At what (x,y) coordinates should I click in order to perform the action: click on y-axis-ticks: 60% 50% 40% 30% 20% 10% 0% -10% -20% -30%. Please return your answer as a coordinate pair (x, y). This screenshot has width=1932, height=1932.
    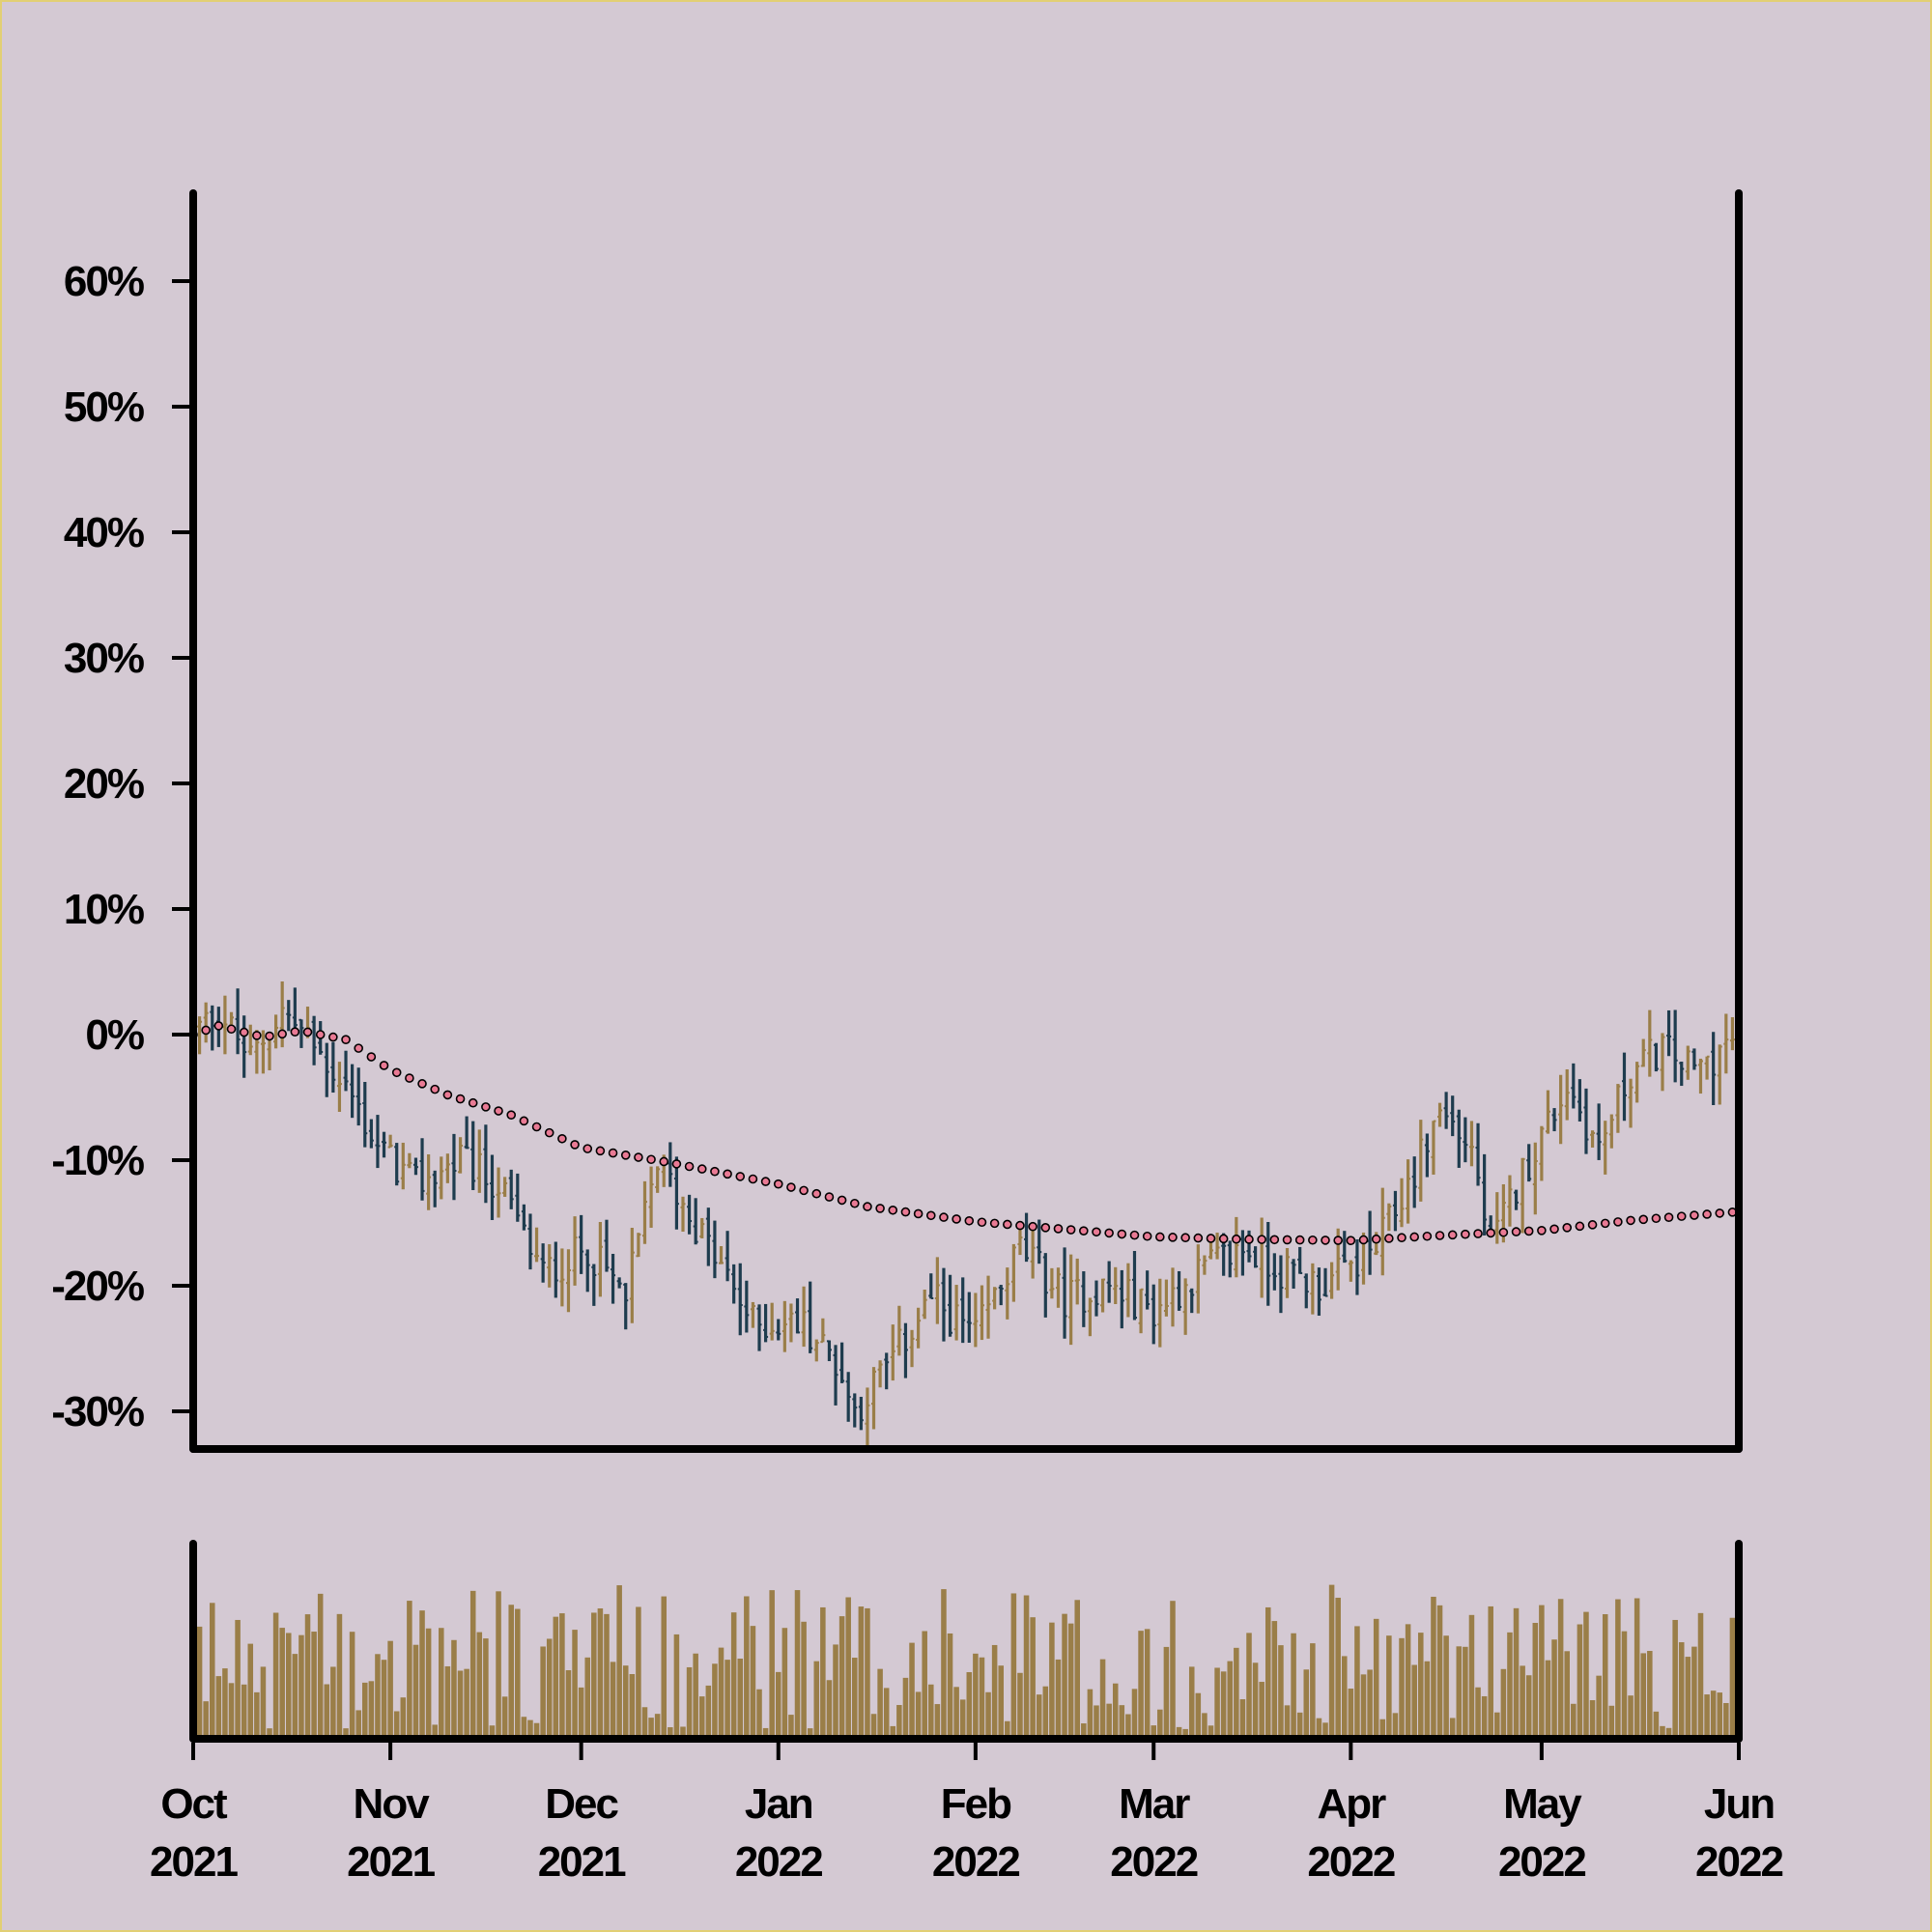
    Looking at the image, I should click on (120, 846).